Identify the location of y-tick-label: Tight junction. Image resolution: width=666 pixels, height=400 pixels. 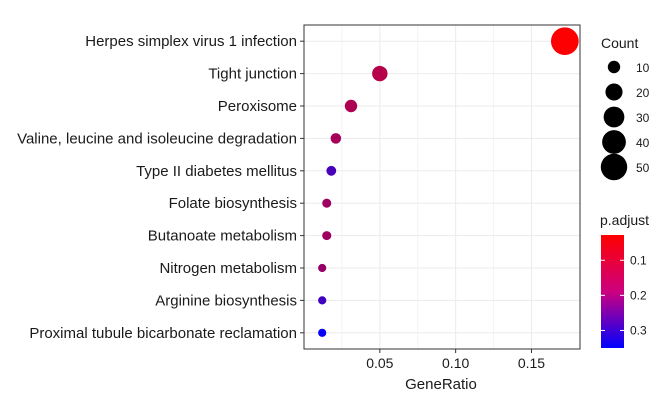
(252, 74).